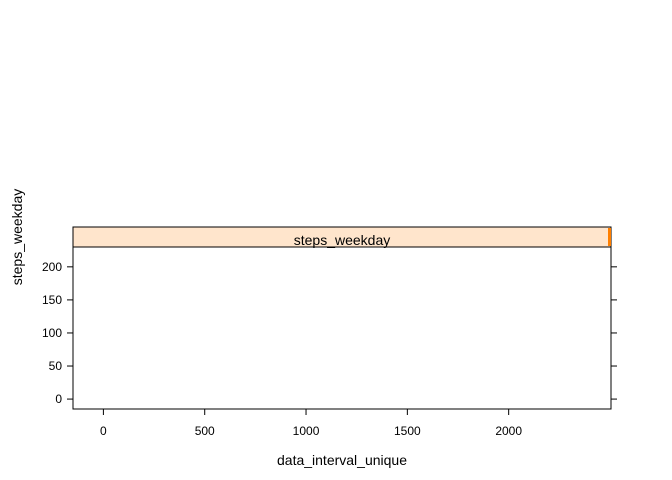 Image resolution: width=672 pixels, height=480 pixels. What do you see at coordinates (52, 267) in the screenshot?
I see `y-tick-label-4: 200` at bounding box center [52, 267].